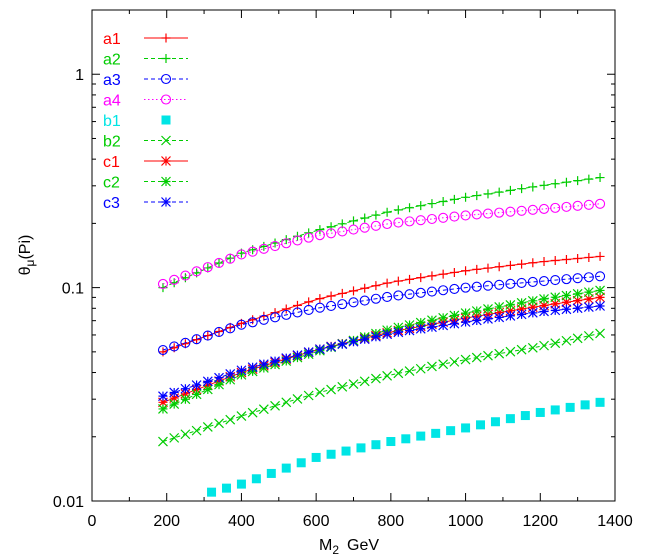 The height and width of the screenshot is (554, 646). I want to click on series-a3, so click(381, 313).